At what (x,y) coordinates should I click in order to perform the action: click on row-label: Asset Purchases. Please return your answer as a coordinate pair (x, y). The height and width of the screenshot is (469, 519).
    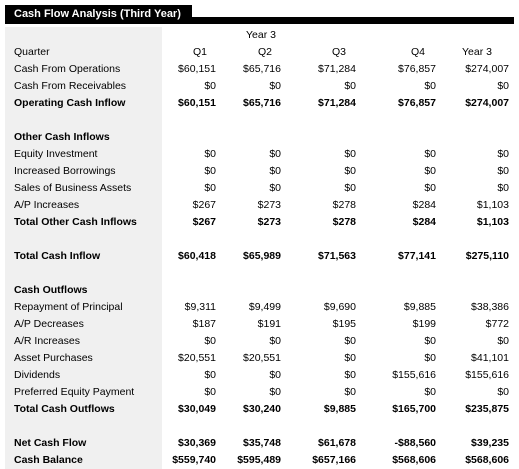
    Looking at the image, I should click on (53, 358).